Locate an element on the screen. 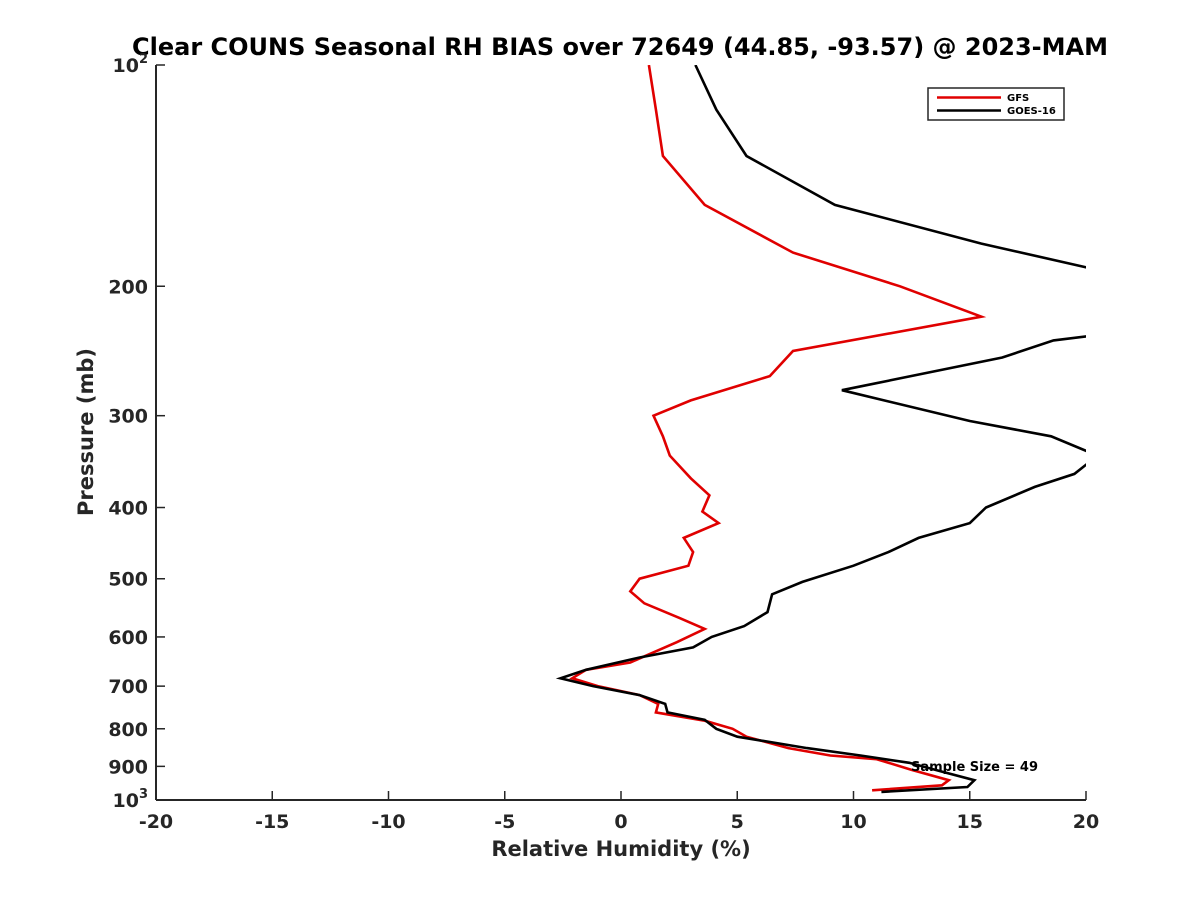 The image size is (1200, 900). x-ticks: -20 -15 -10 -5 0 5 10 15 20 is located at coordinates (619, 812).